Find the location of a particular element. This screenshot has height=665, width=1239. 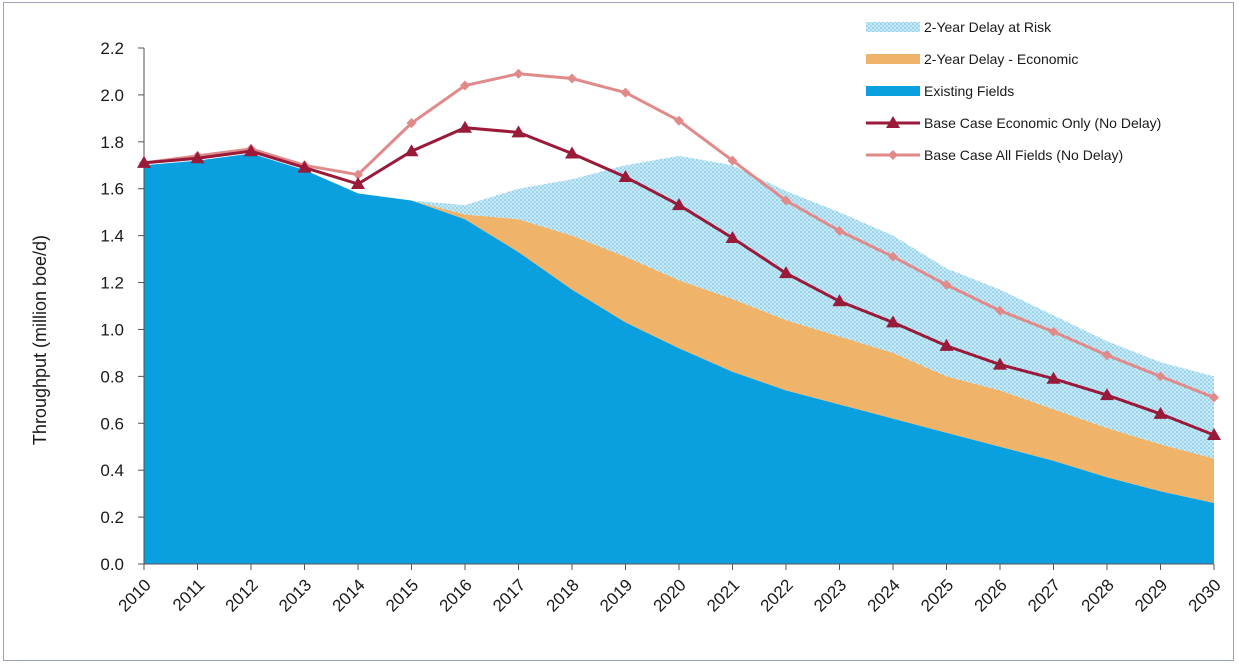

y-tick-label: 0.0 is located at coordinates (112, 564).